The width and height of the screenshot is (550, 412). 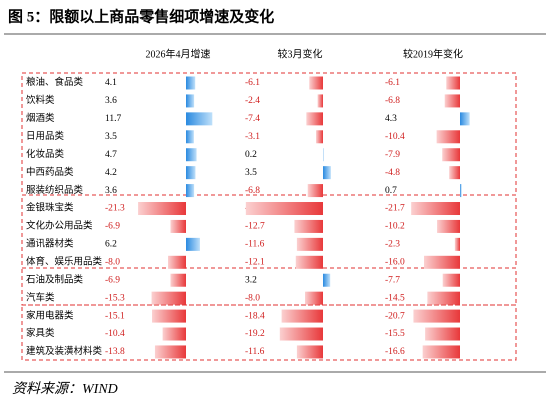 What do you see at coordinates (111, 245) in the screenshot?
I see `cell-value: 6.2` at bounding box center [111, 245].